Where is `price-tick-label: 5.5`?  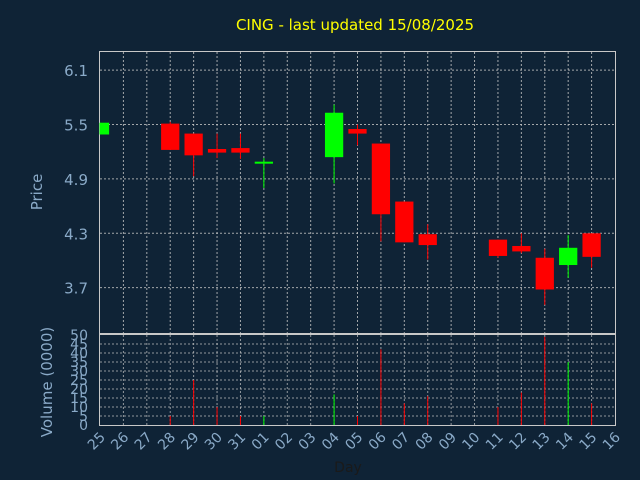
price-tick-label: 5.5 is located at coordinates (76, 126).